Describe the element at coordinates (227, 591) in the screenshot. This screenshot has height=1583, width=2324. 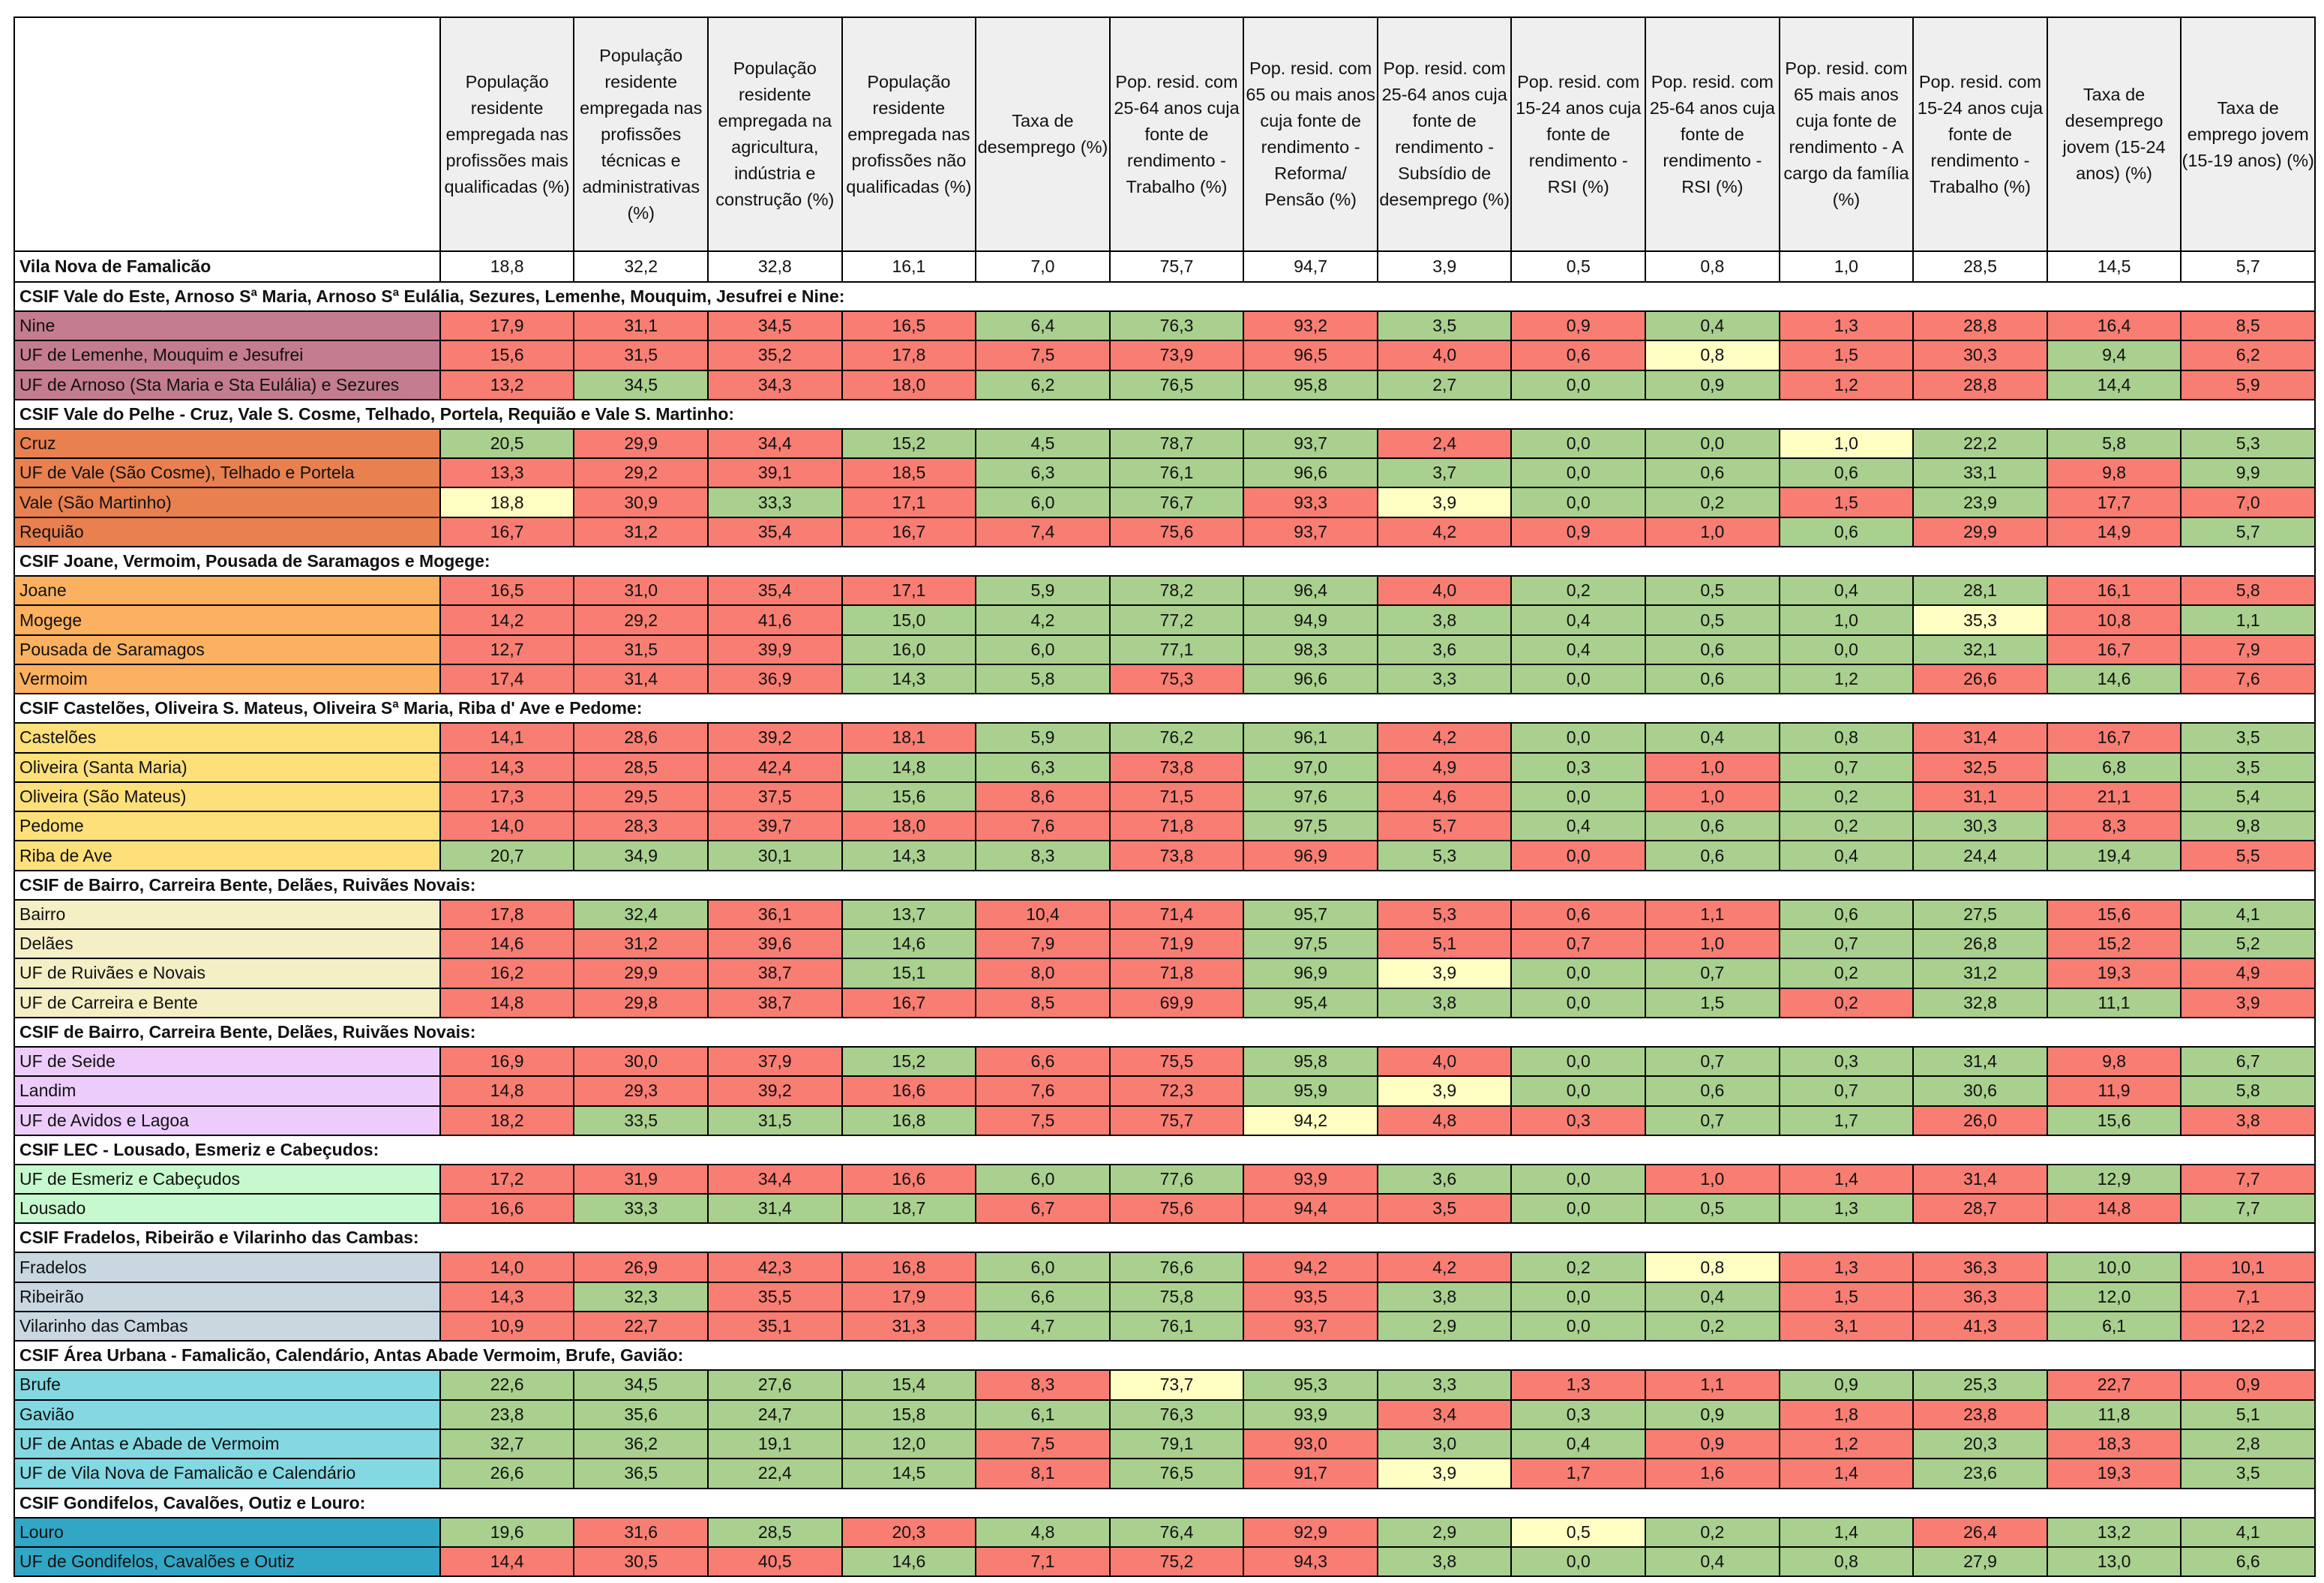
I see `row-label: Joane` at that location.